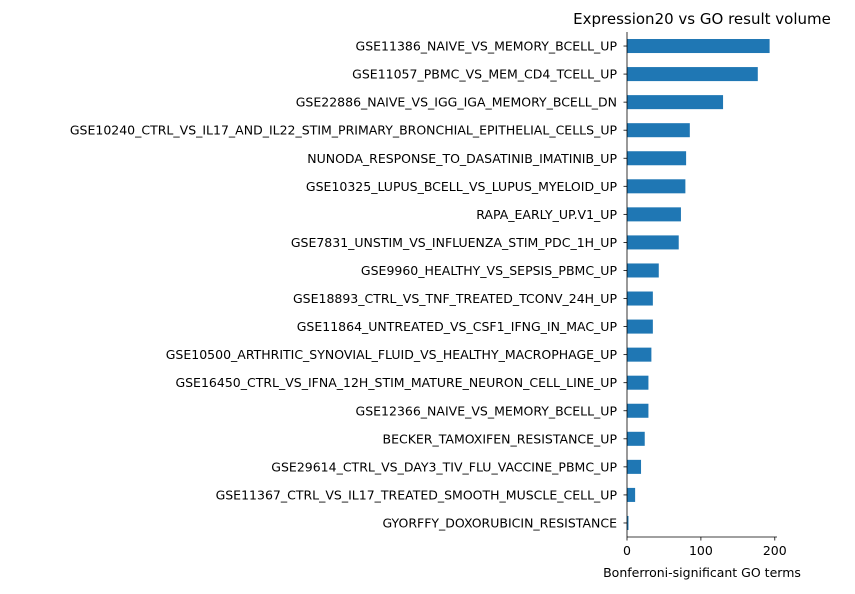  I want to click on bars-group, so click(698, 284).